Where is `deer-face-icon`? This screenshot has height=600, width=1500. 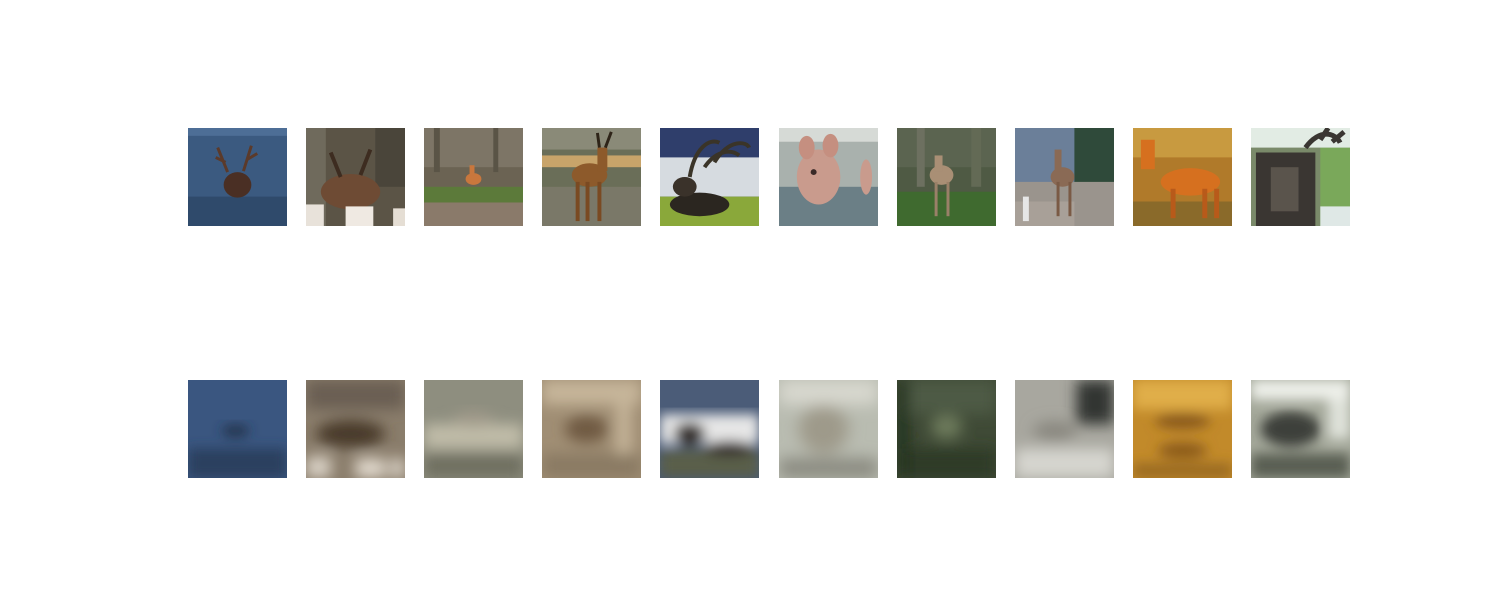 deer-face-icon is located at coordinates (828, 177).